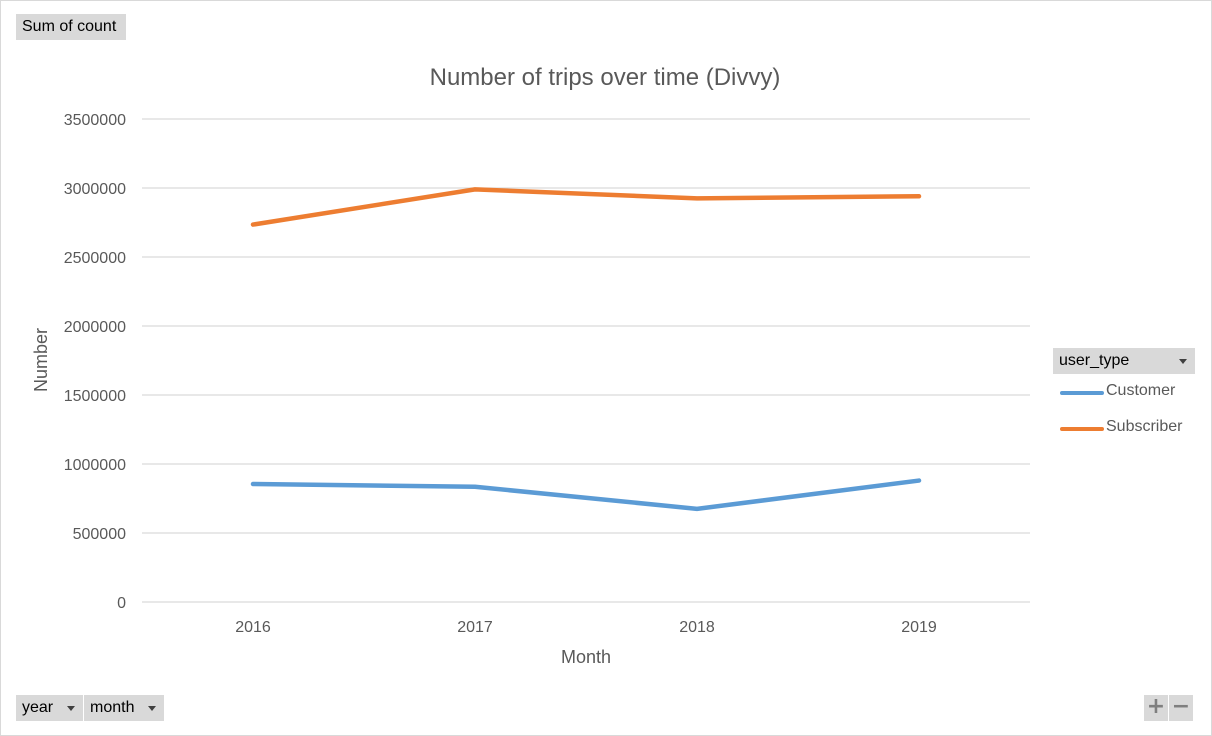  What do you see at coordinates (95, 189) in the screenshot?
I see `y-tick-label: 3000000` at bounding box center [95, 189].